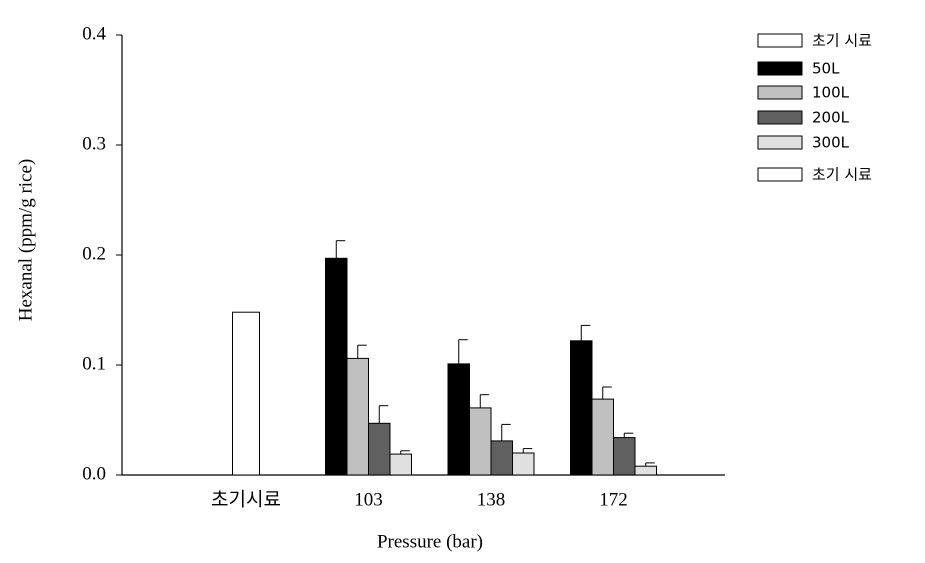  Describe the element at coordinates (831, 118) in the screenshot. I see `legend-label: 200L` at that location.